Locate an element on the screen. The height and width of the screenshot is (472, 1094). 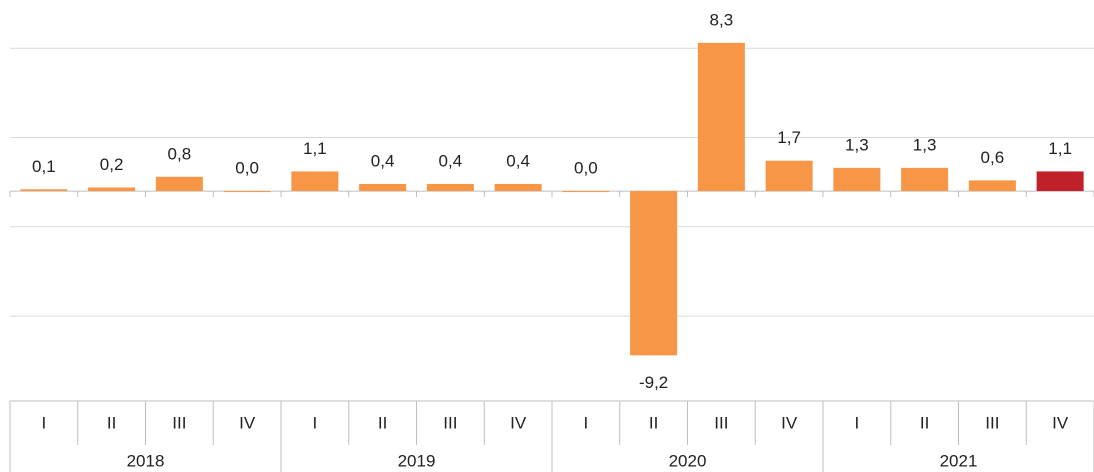
year-label: 2018 is located at coordinates (146, 460).